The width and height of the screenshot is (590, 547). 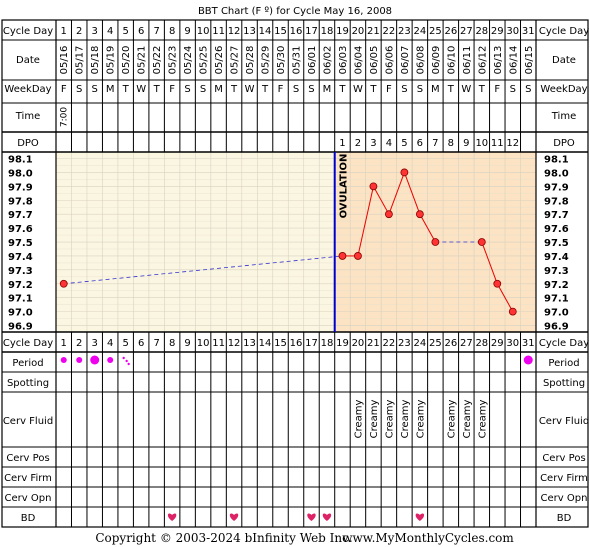 What do you see at coordinates (358, 143) in the screenshot?
I see `dpo-number: 2` at bounding box center [358, 143].